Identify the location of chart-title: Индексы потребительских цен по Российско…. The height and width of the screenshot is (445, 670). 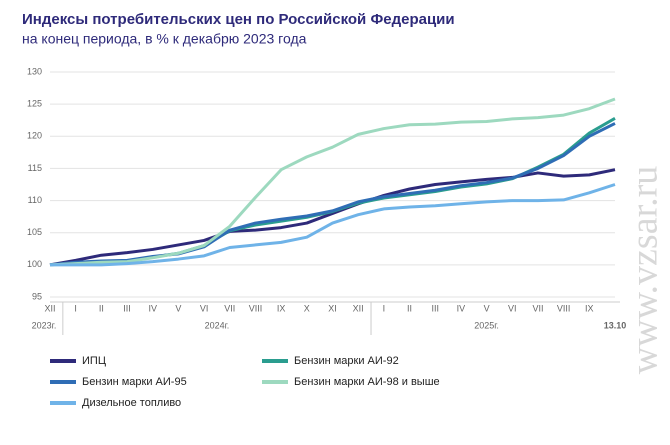
(238, 19).